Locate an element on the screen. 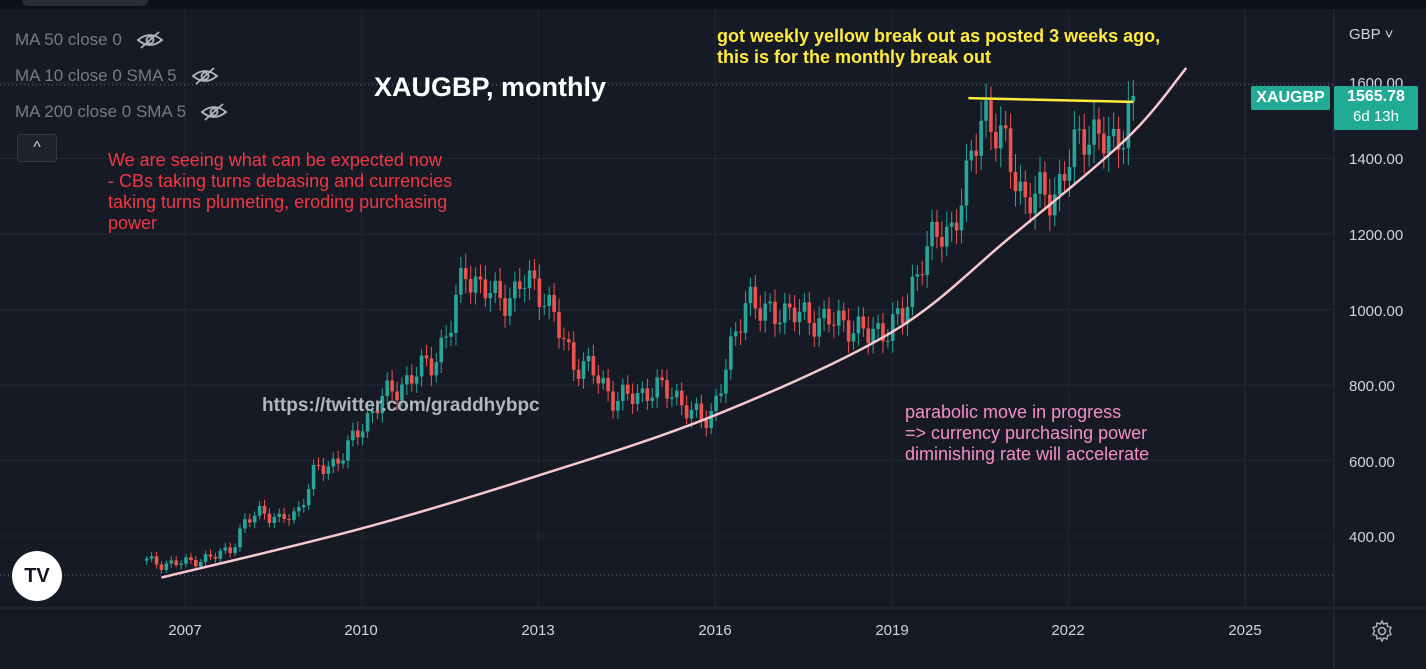 The width and height of the screenshot is (1426, 669). tradingview-logo-icon: TV is located at coordinates (37, 576).